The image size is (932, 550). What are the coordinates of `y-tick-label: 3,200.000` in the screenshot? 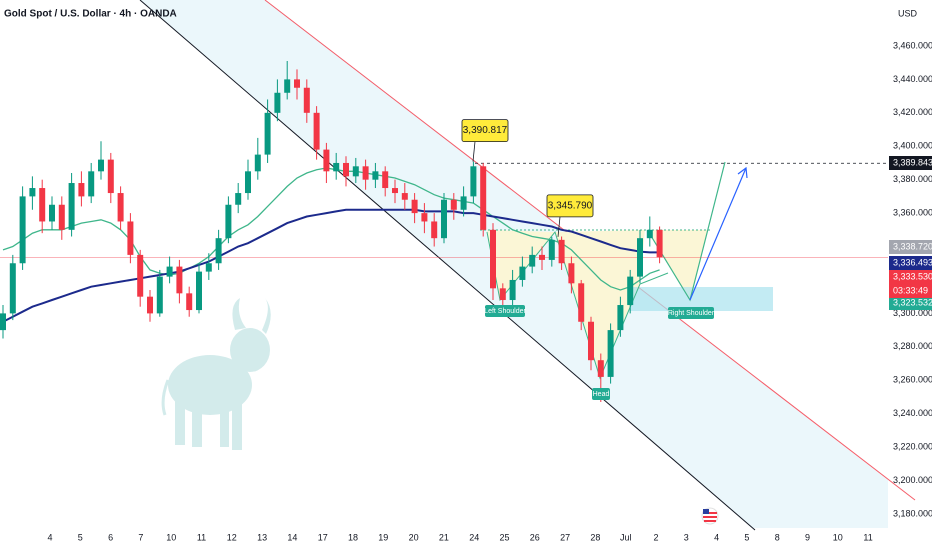 It's located at (912, 480).